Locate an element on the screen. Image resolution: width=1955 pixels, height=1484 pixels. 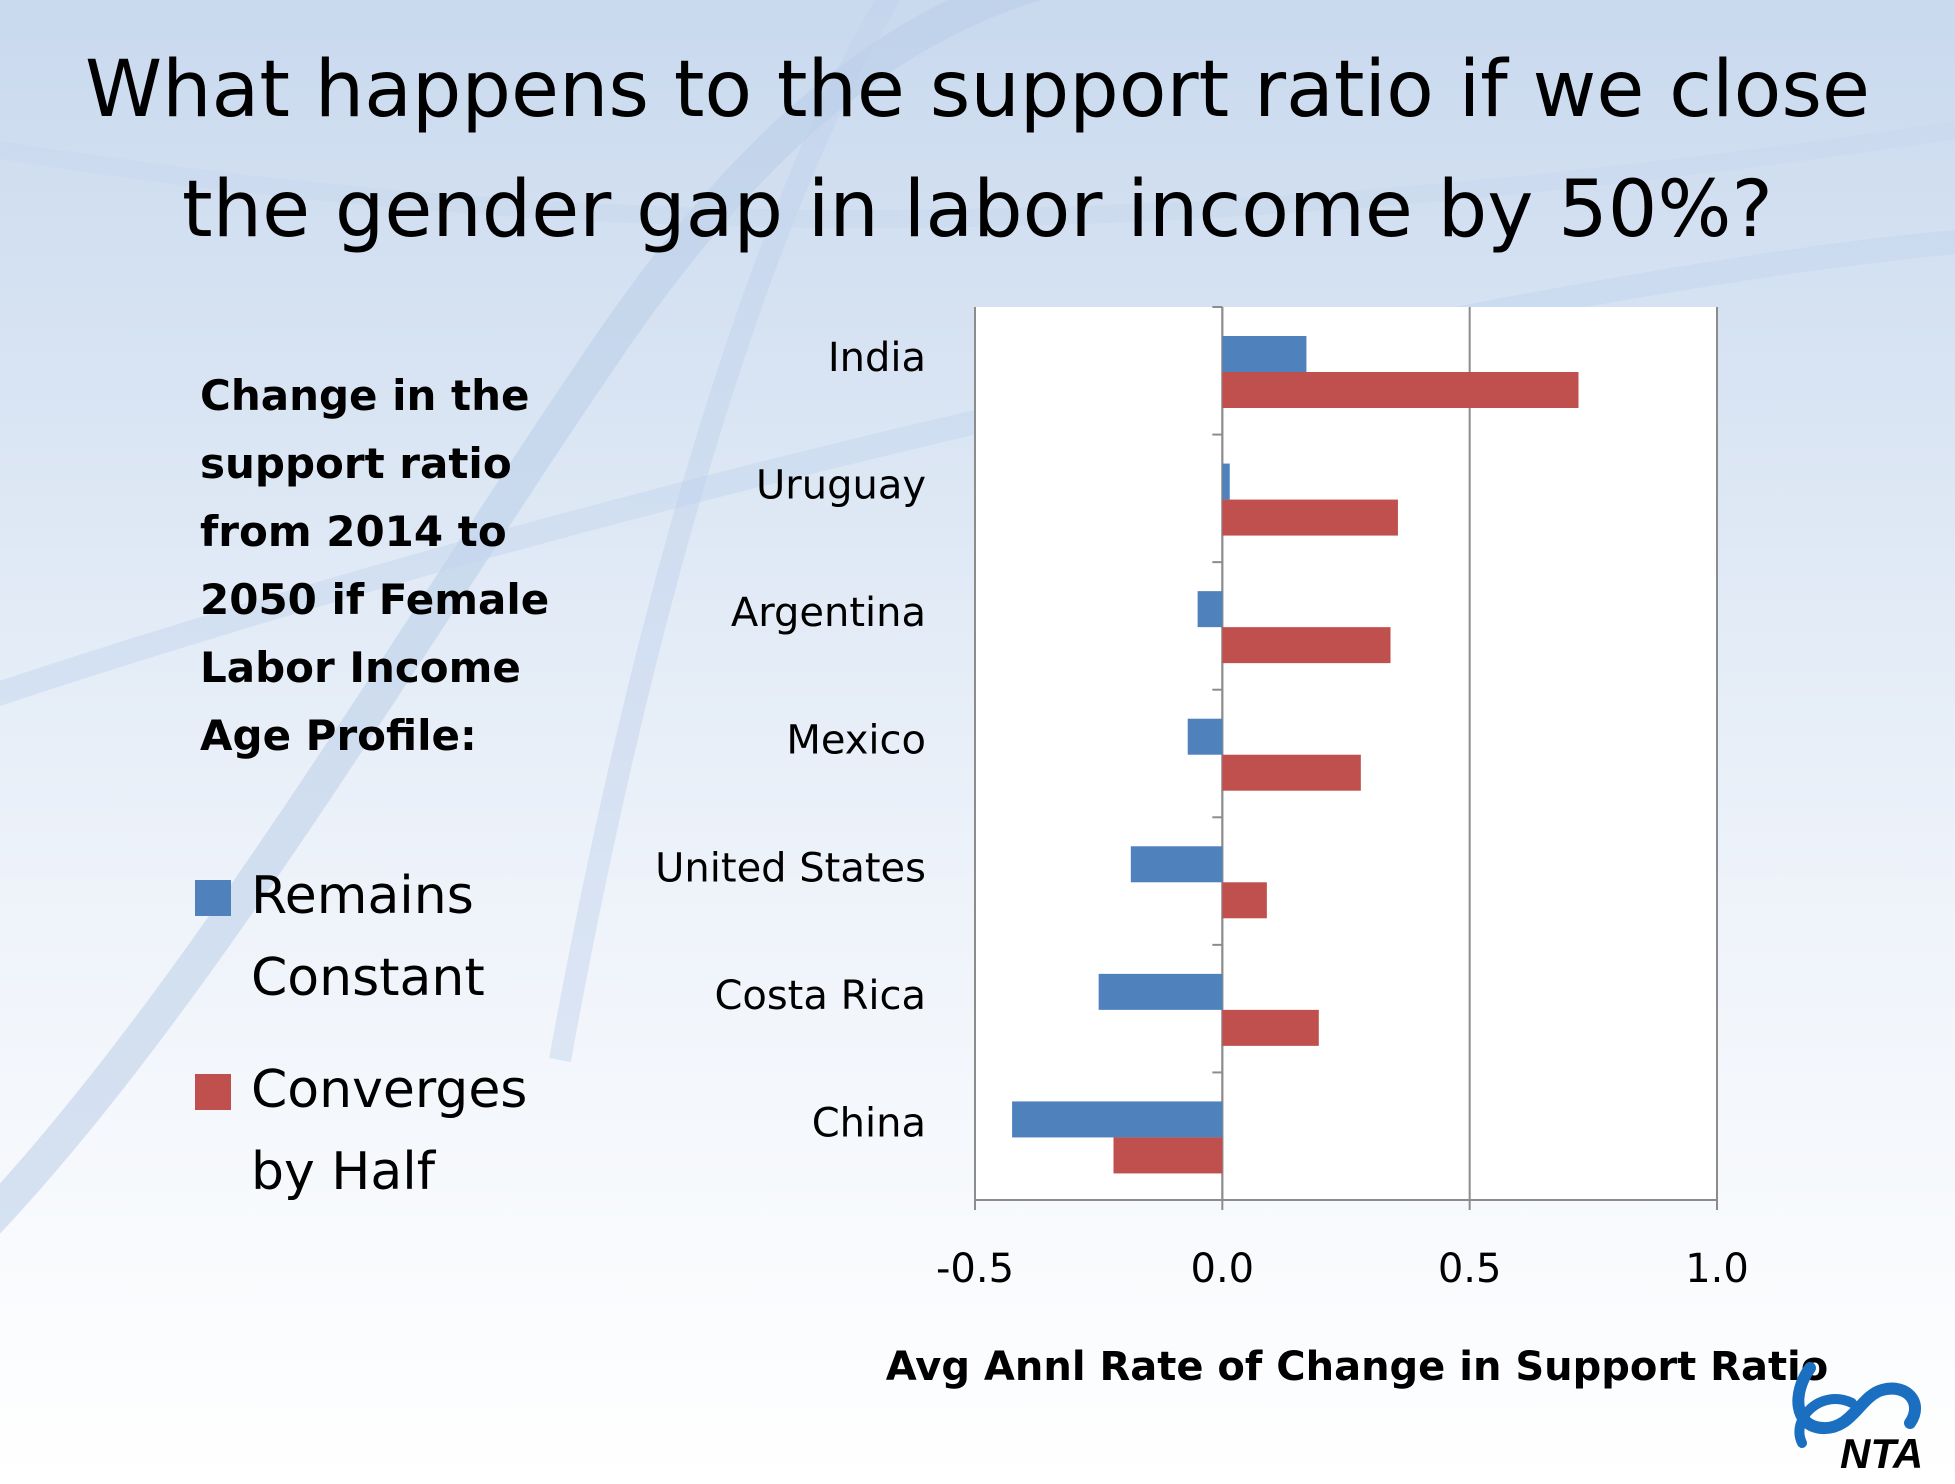
chart-legend: Remains Constant Converges by Half is located at coordinates (403, 1049).